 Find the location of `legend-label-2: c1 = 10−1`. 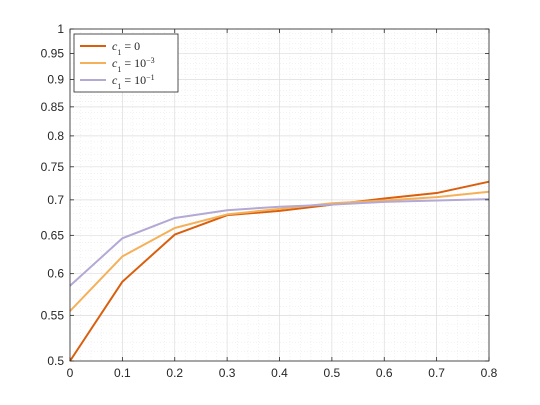

legend-label-2: c1 = 10−1 is located at coordinates (133, 82).